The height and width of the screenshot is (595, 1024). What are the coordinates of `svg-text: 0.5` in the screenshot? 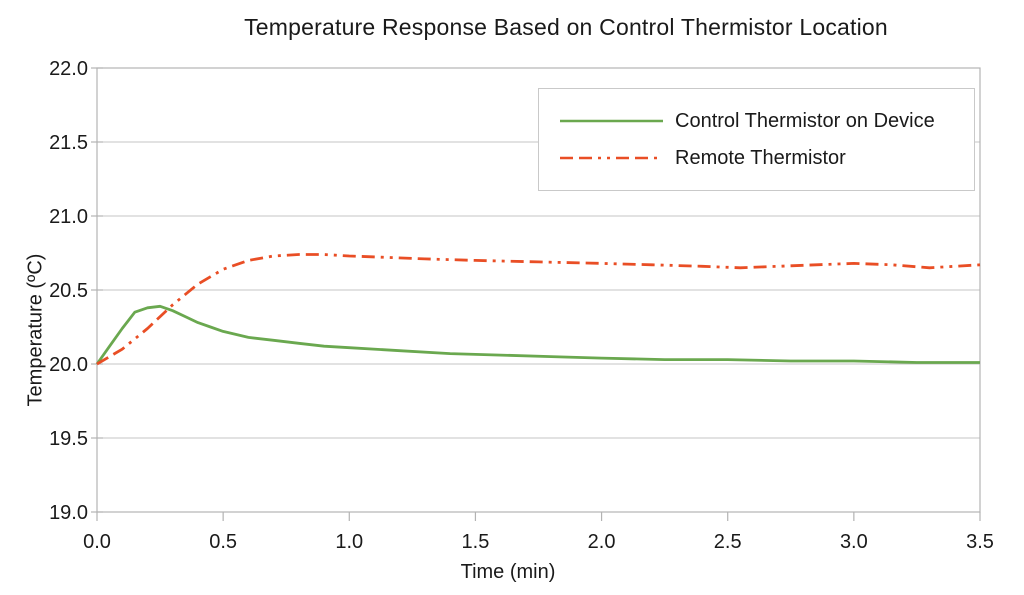 It's located at (223, 542).